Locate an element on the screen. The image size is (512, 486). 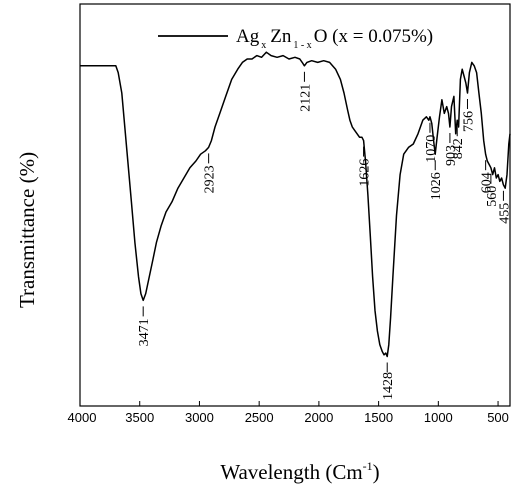
peak-label-1026: 1026 is located at coordinates (436, 186).